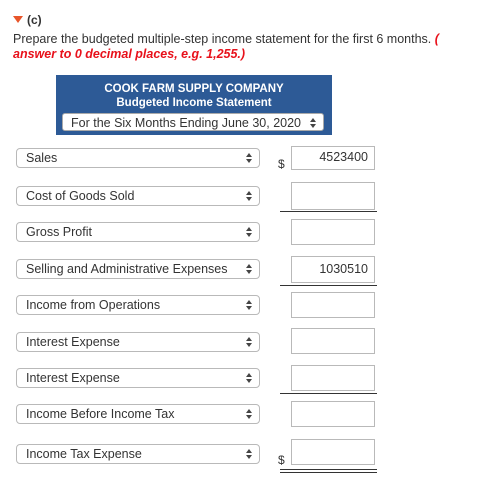  I want to click on amount-input-income-tax-expense, so click(333, 452).